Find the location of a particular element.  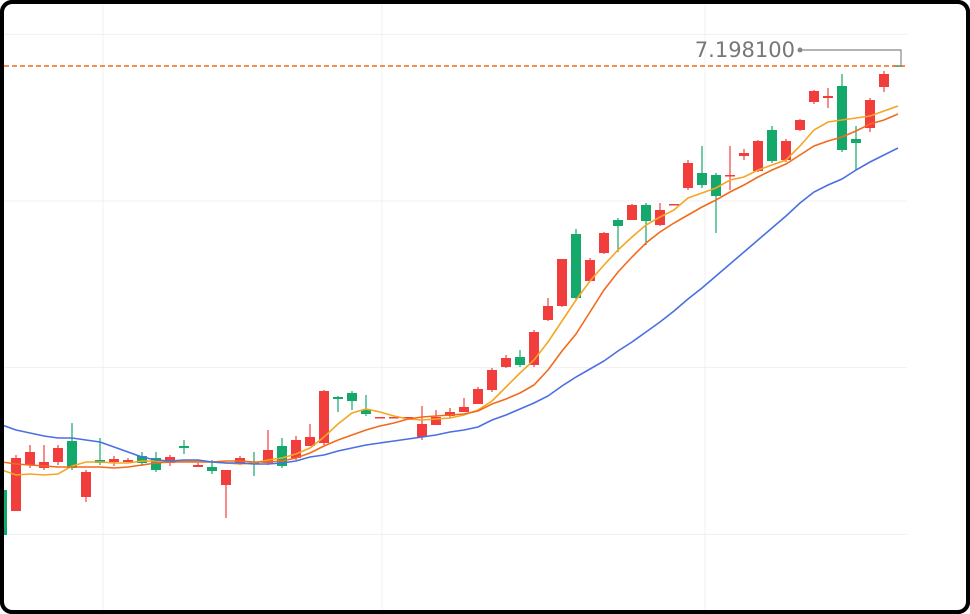

price-label-connector is located at coordinates (851, 57).